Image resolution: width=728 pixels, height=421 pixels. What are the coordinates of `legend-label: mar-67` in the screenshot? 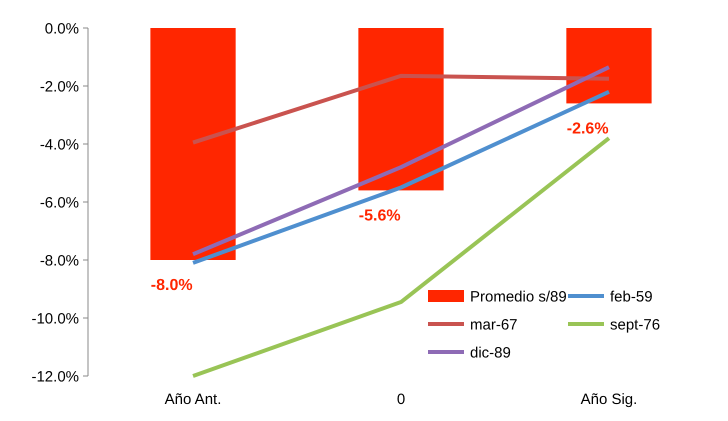 It's located at (494, 325).